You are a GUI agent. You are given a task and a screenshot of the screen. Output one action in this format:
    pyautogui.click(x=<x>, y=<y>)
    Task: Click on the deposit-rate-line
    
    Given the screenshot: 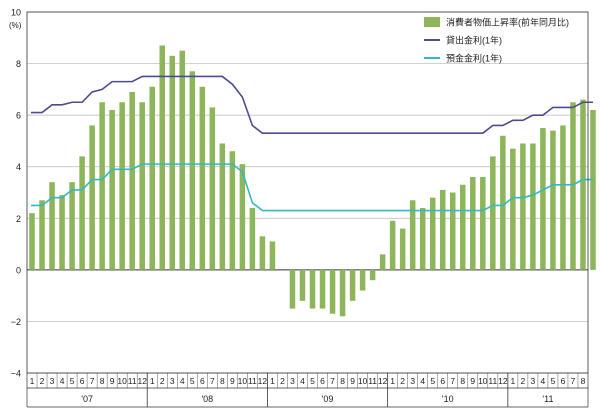 What is the action you would take?
    pyautogui.click(x=312, y=187)
    